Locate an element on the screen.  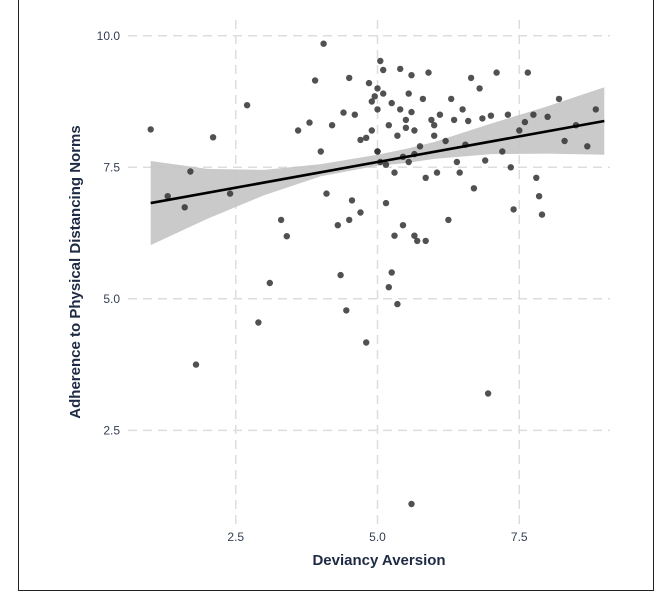
x-tick-label-0: 2.5 is located at coordinates (235, 537).